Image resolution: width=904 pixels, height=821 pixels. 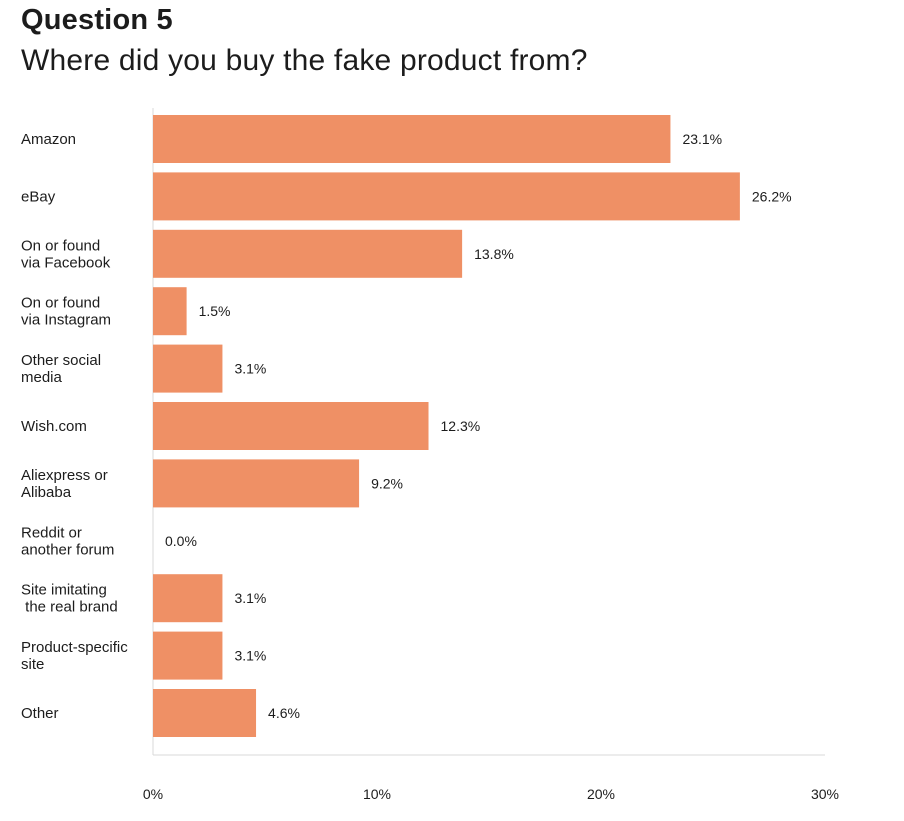 I want to click on data-label: 4.6%, so click(x=284, y=713).